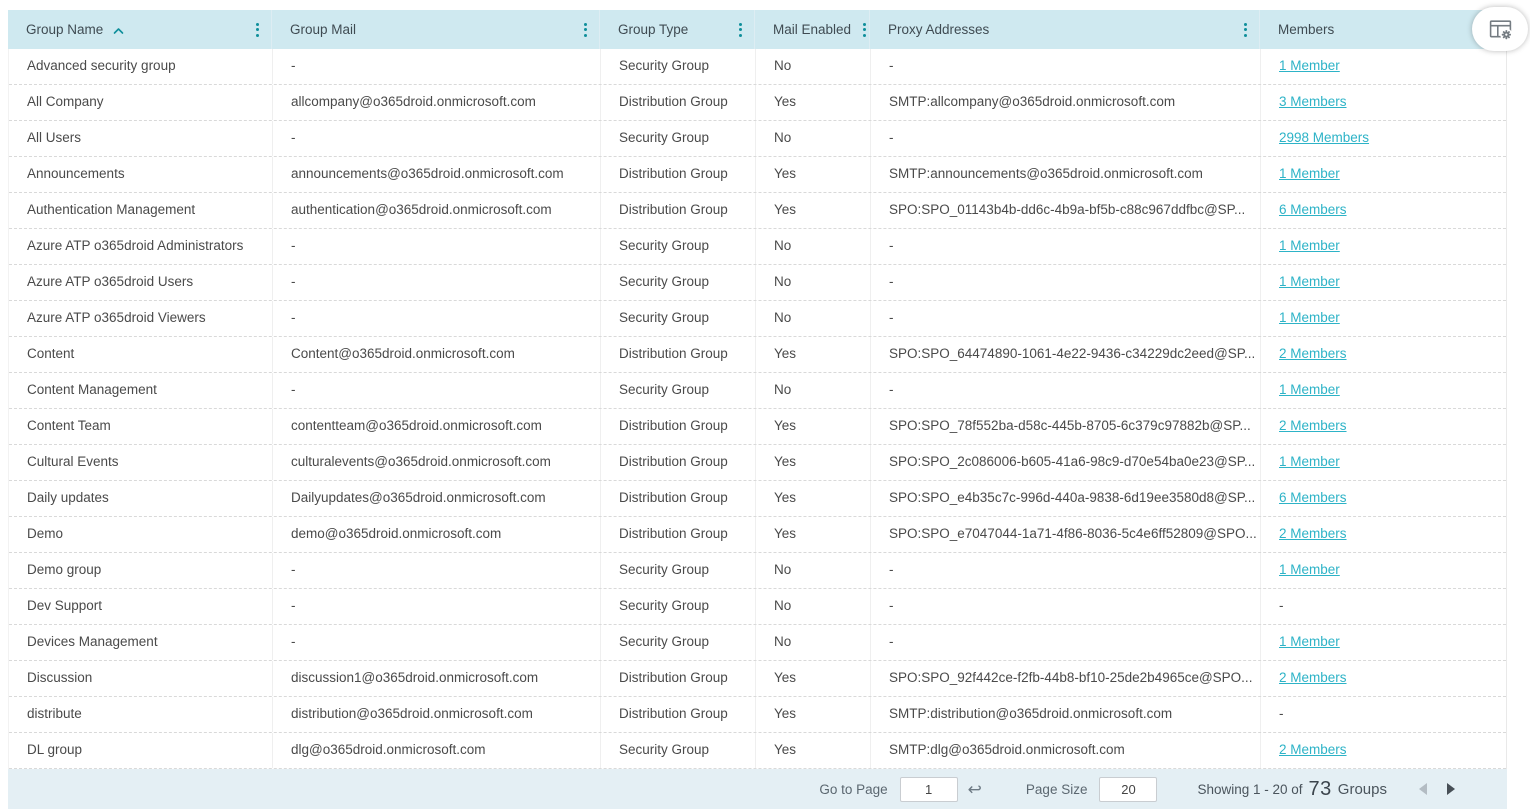 This screenshot has height=809, width=1530. What do you see at coordinates (1128, 789) in the screenshot?
I see `page-size-input` at bounding box center [1128, 789].